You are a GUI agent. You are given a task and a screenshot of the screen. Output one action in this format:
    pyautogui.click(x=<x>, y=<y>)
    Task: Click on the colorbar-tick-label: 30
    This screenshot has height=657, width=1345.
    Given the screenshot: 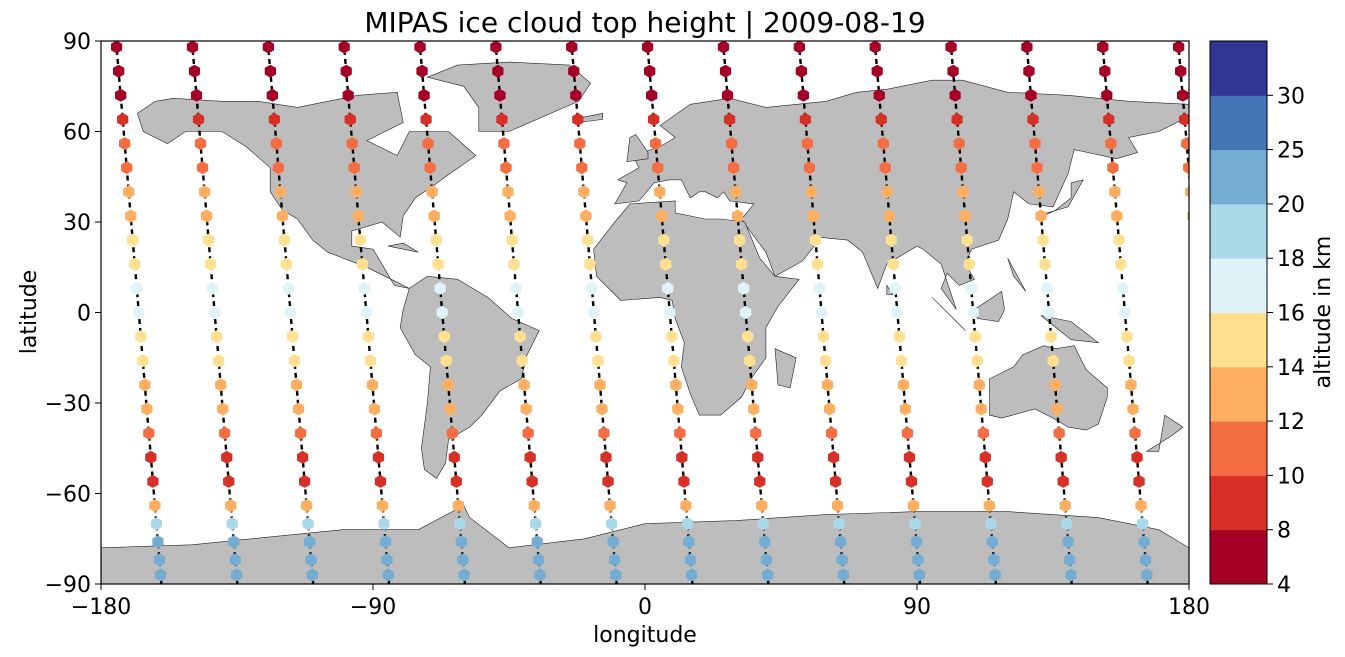 What is the action you would take?
    pyautogui.click(x=1291, y=96)
    